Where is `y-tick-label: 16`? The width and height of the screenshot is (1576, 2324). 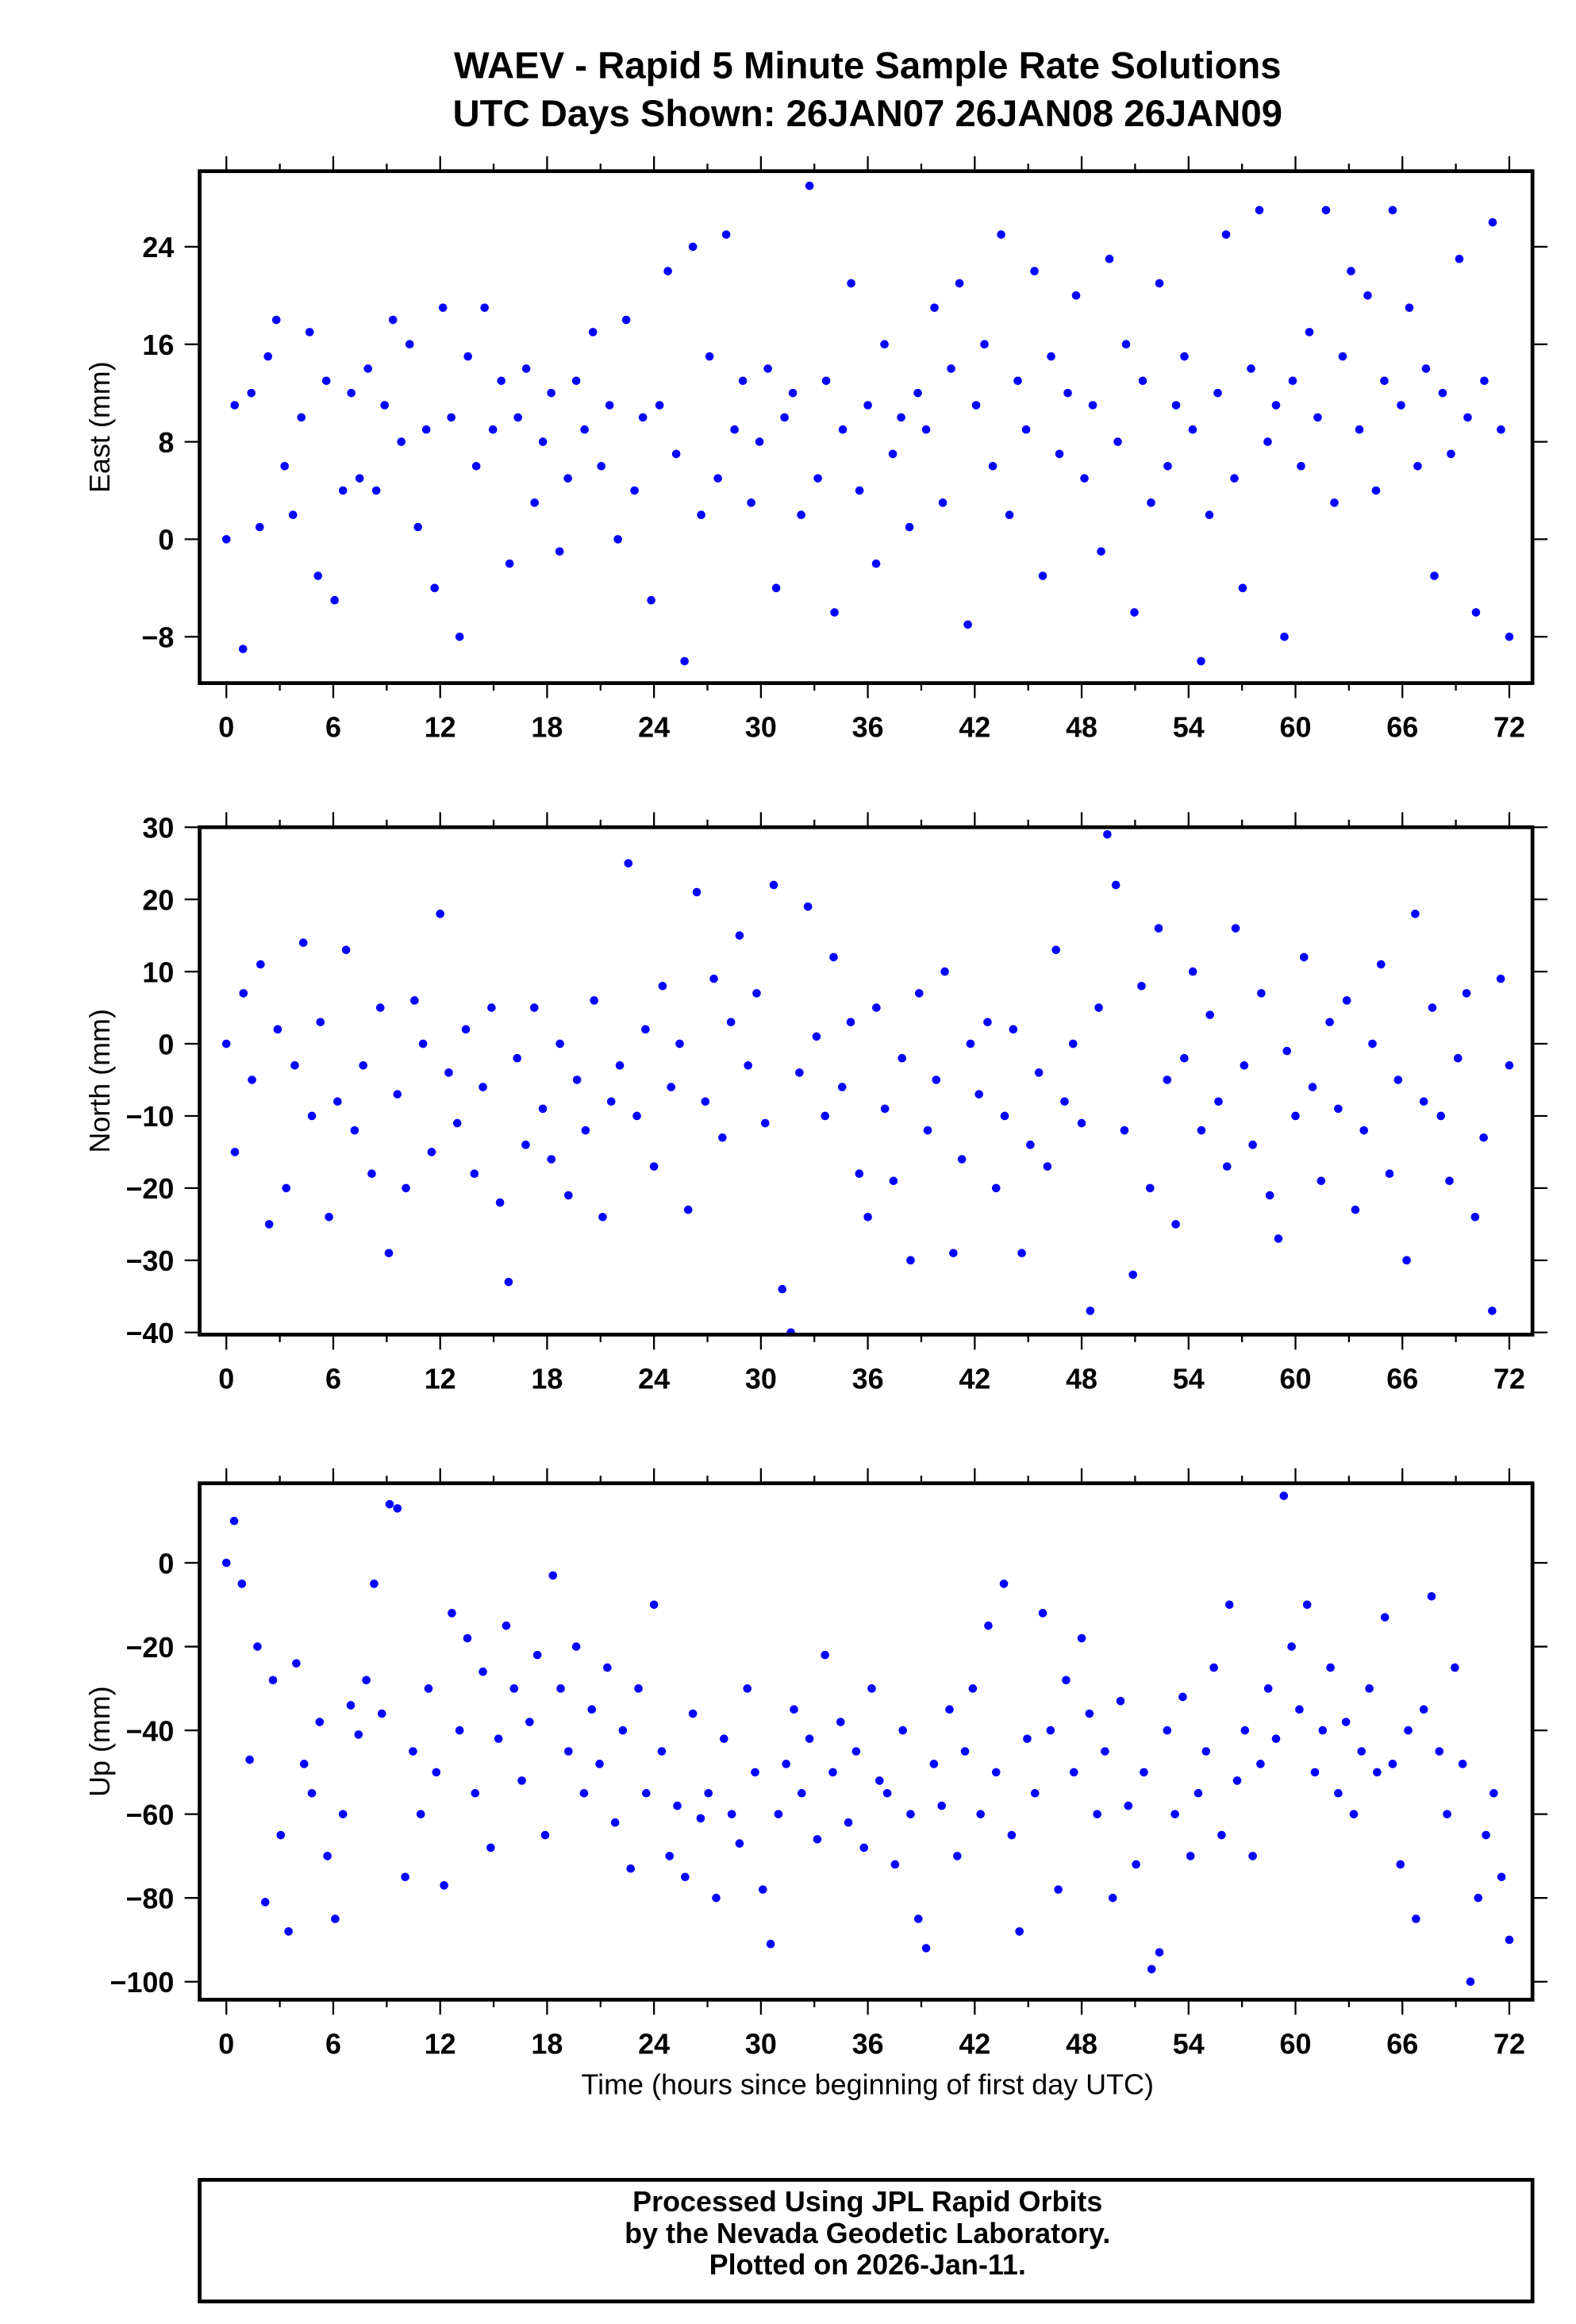 y-tick-label: 16 is located at coordinates (158, 345).